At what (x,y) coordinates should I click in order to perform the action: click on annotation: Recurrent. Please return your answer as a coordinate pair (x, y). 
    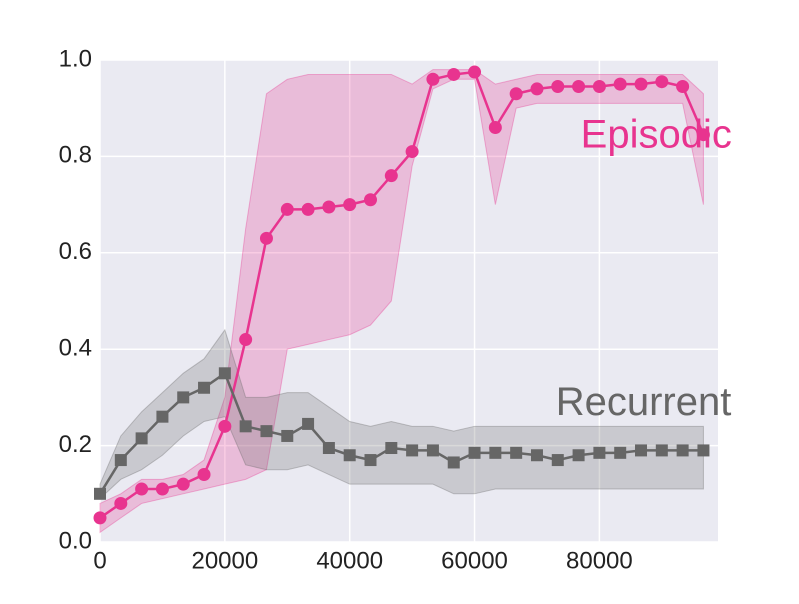
    Looking at the image, I should click on (644, 402).